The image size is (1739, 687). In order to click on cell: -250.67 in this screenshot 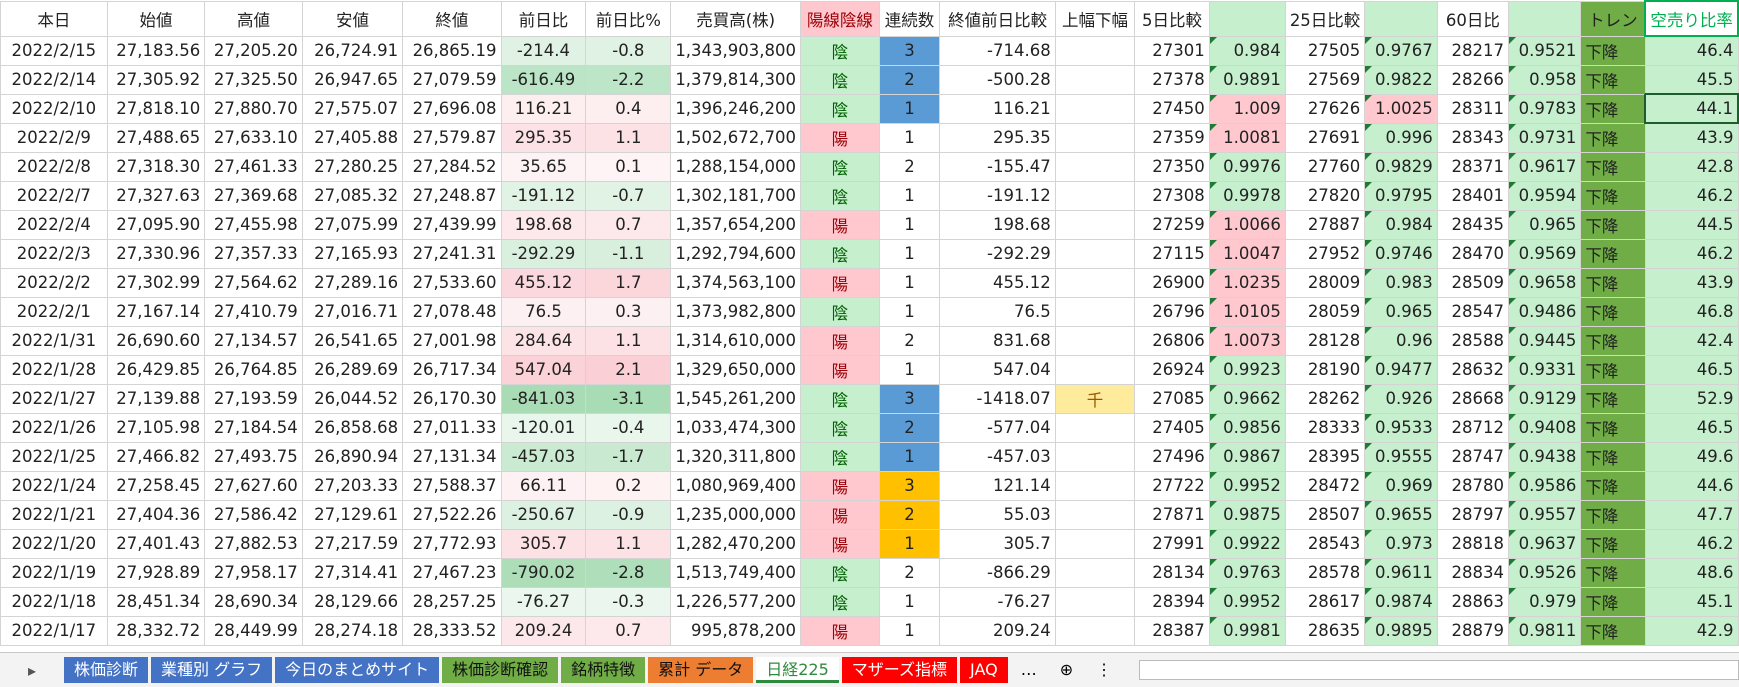, I will do `click(543, 514)`.